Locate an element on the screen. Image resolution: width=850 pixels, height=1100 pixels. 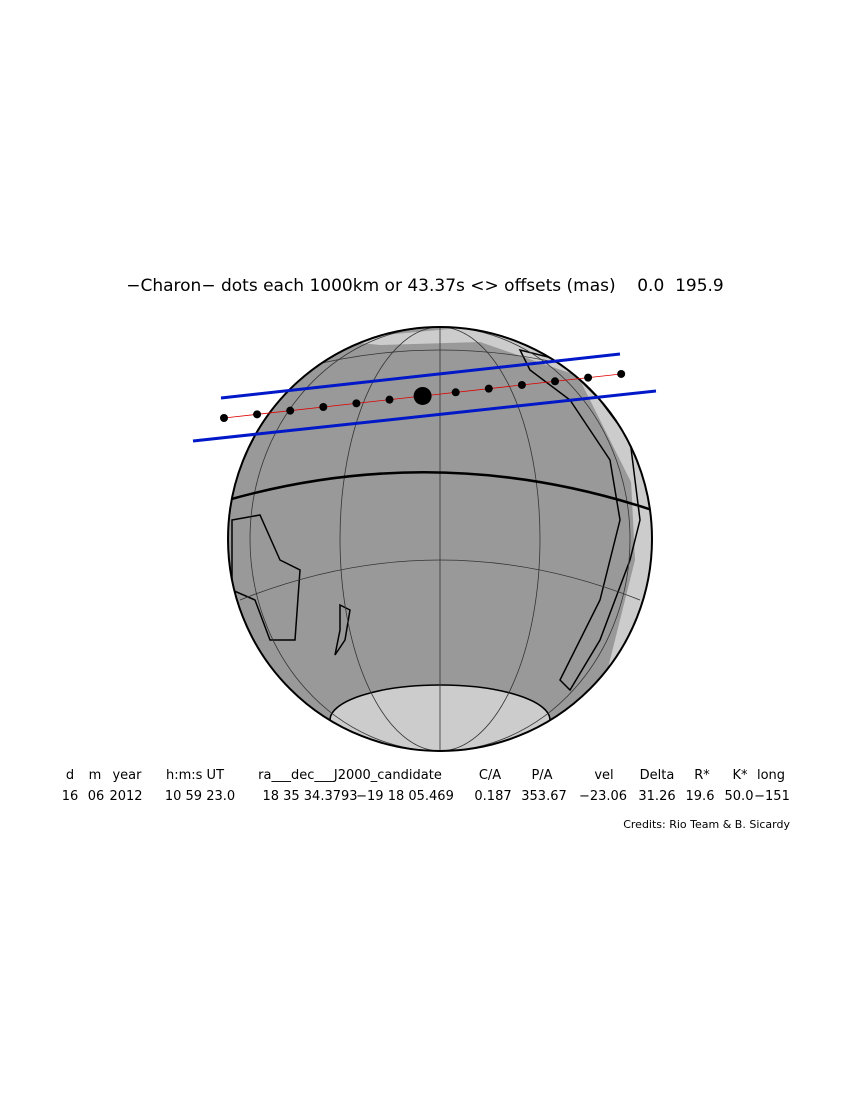
column-value: 18 35 34.3793 is located at coordinates (309, 796).